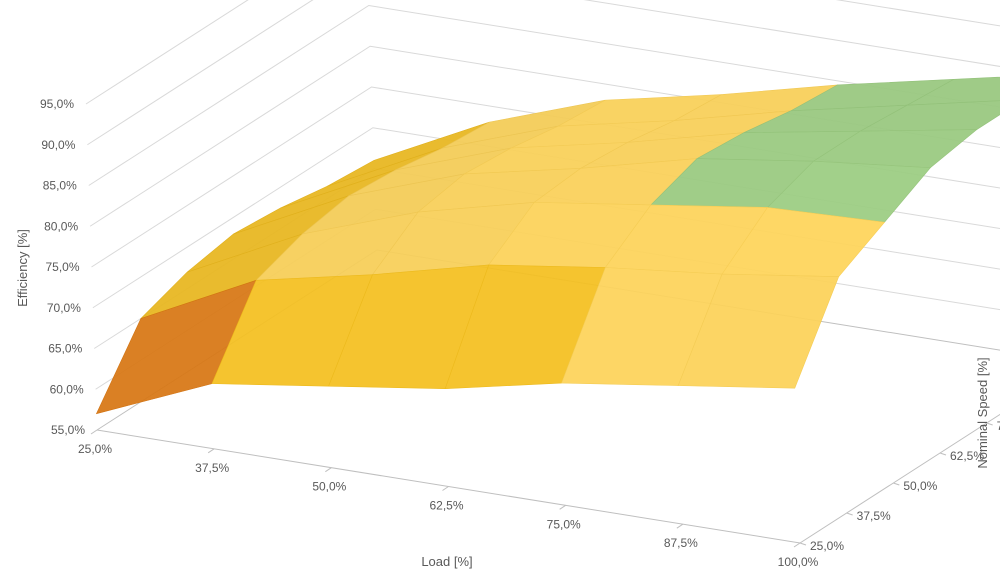  Describe the element at coordinates (982, 412) in the screenshot. I see `y-axis-title: Nominal Speed [%]` at that location.